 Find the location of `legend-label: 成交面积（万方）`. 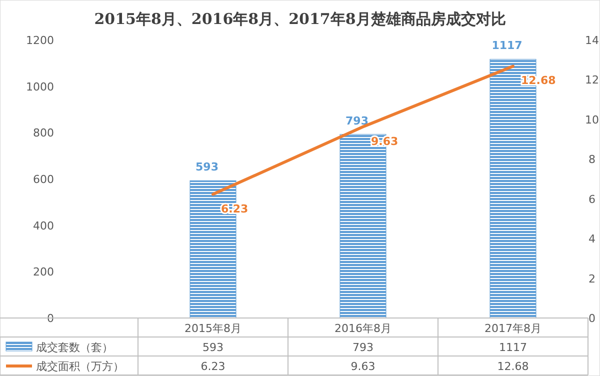

legend-label: 成交面积（万方） is located at coordinates (80, 366).